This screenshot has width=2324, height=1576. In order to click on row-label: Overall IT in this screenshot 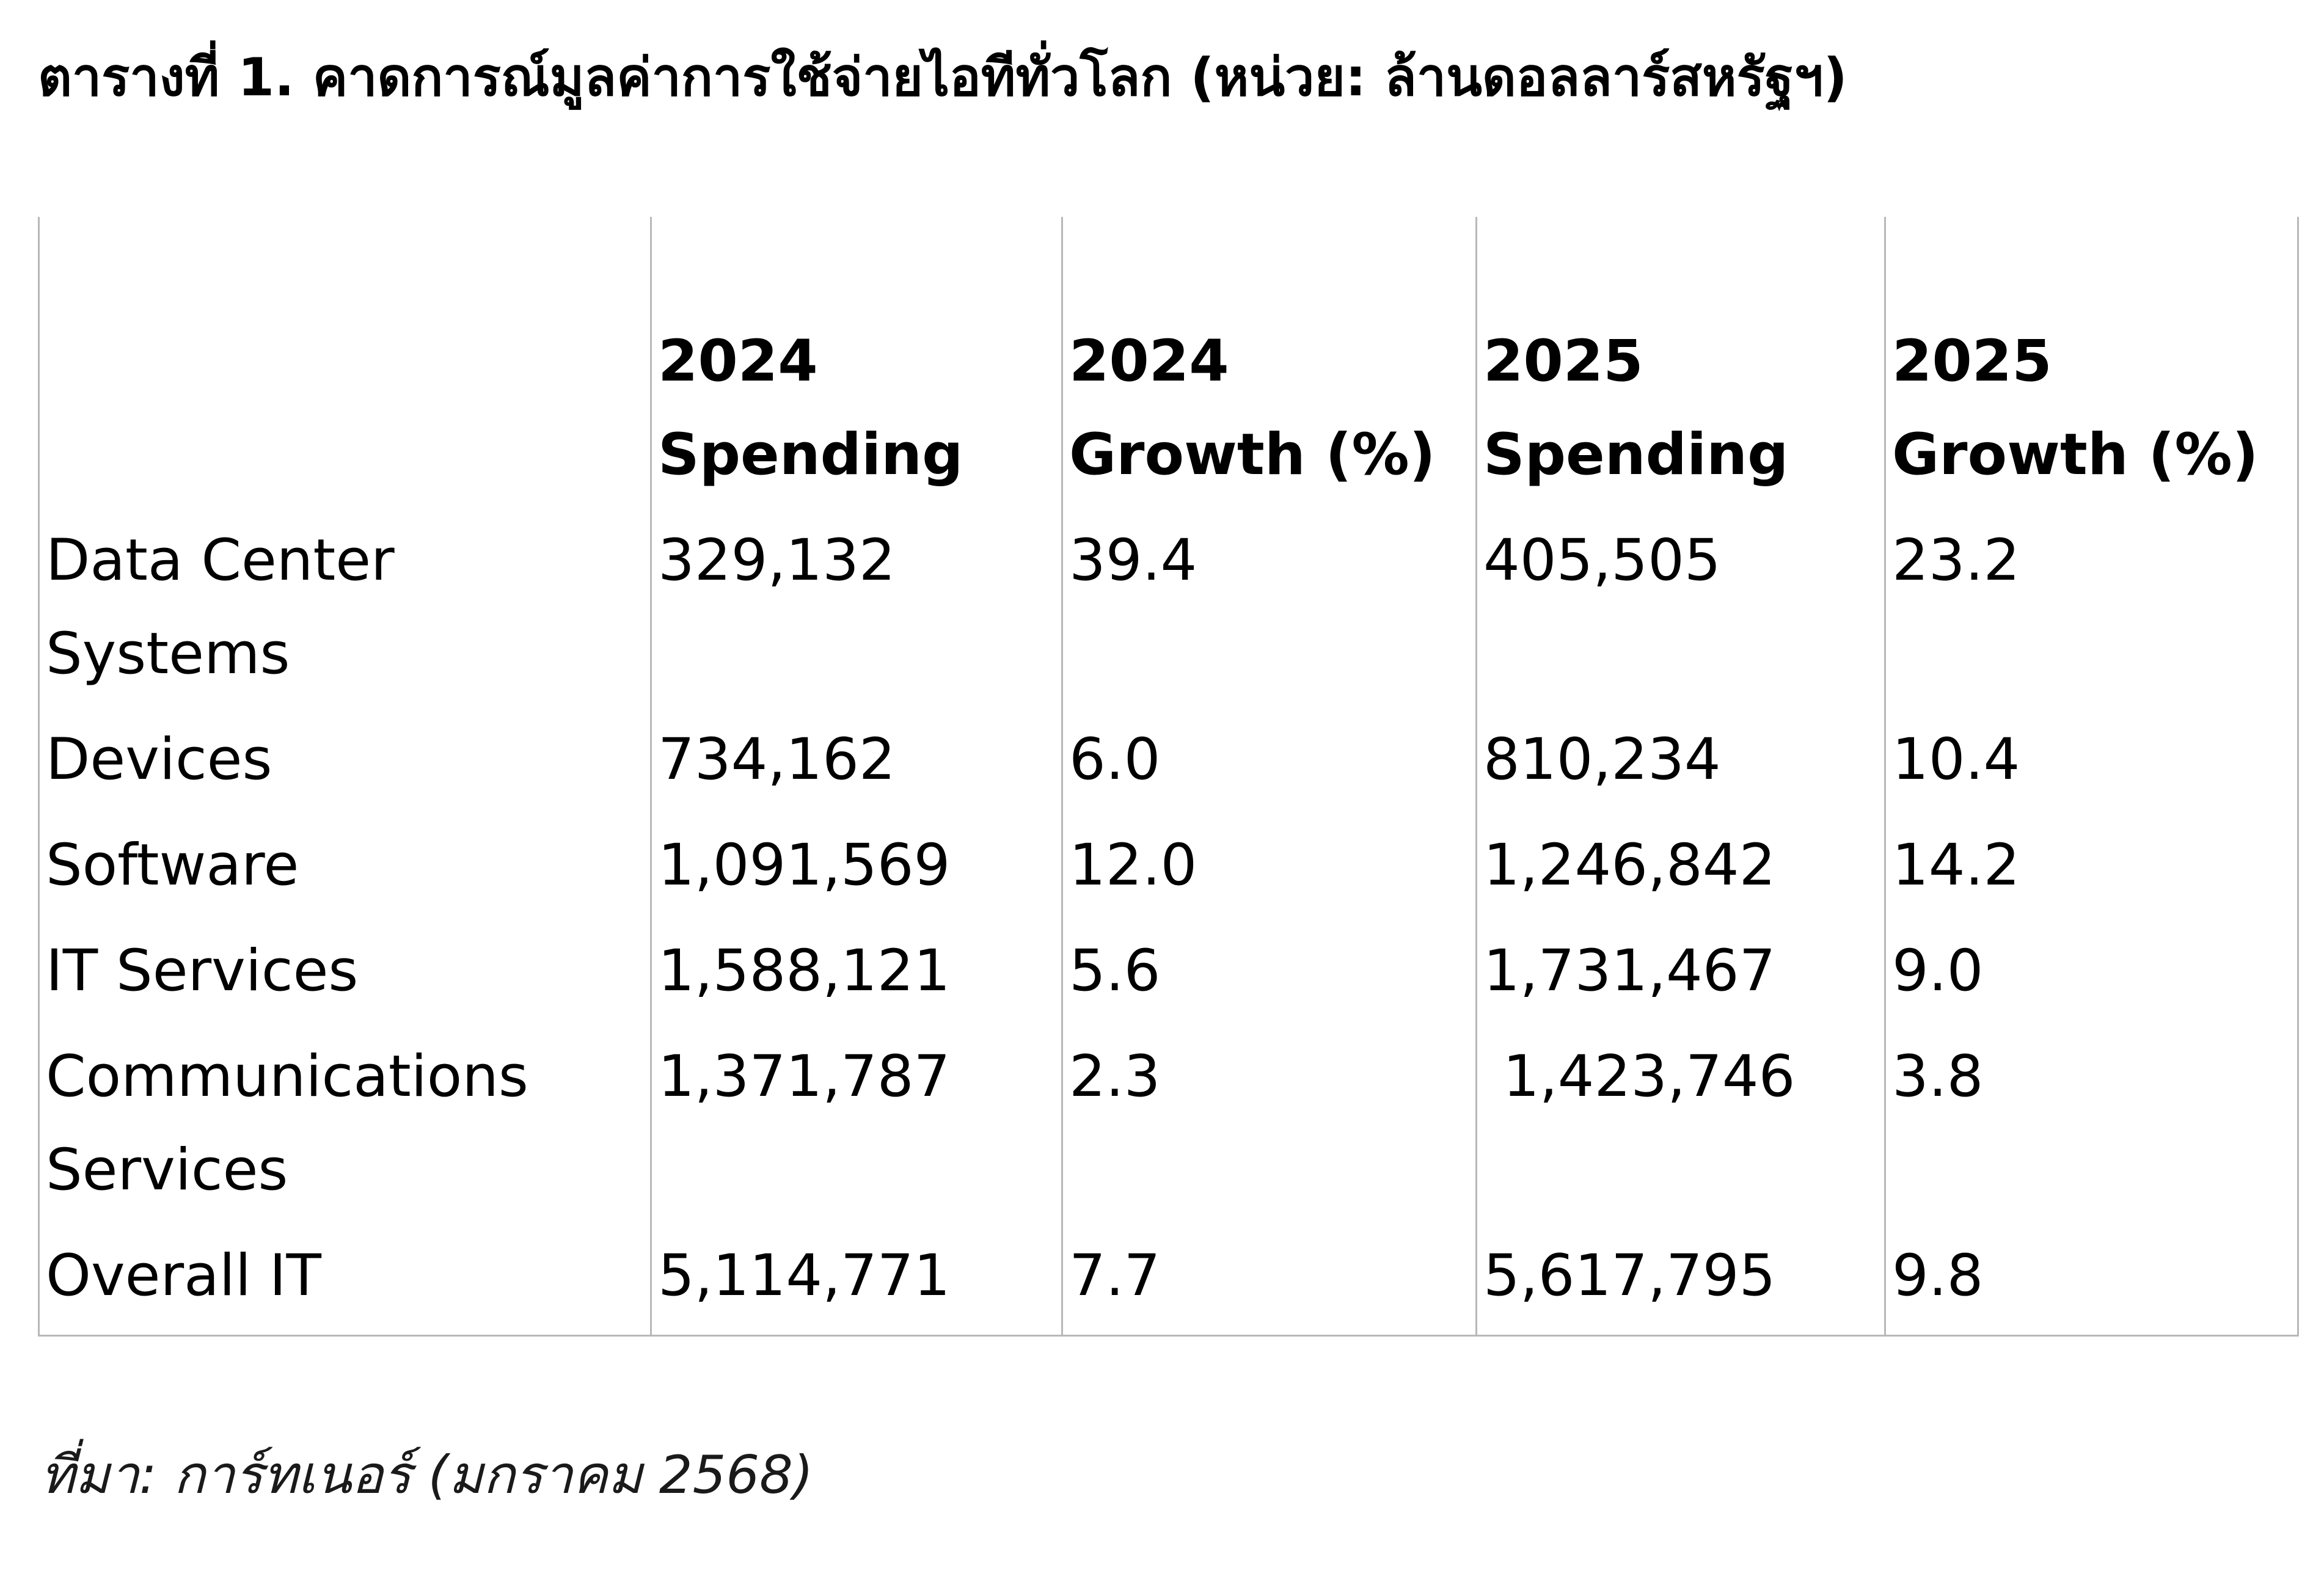, I will do `click(345, 1283)`.